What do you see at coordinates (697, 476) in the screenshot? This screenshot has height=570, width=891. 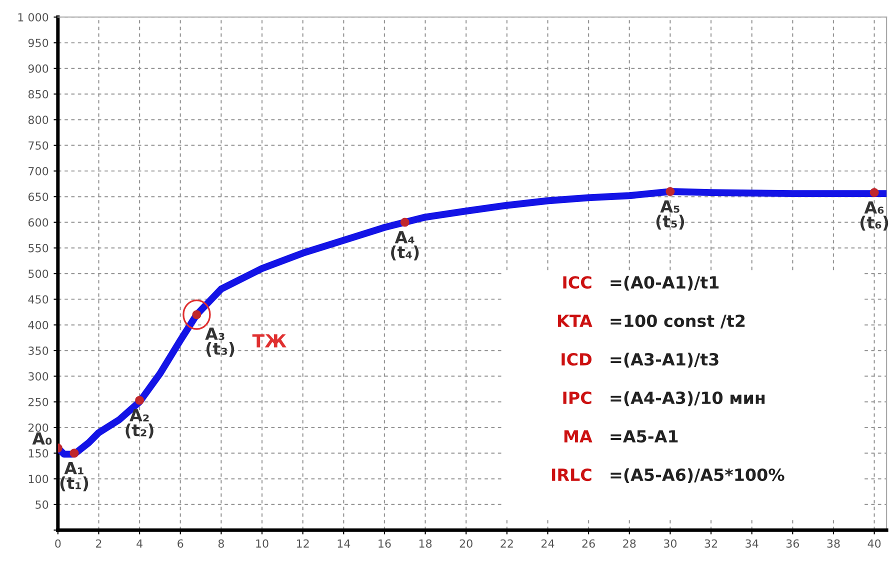 I see `annotation: =(A5-A6)/A5*100%` at bounding box center [697, 476].